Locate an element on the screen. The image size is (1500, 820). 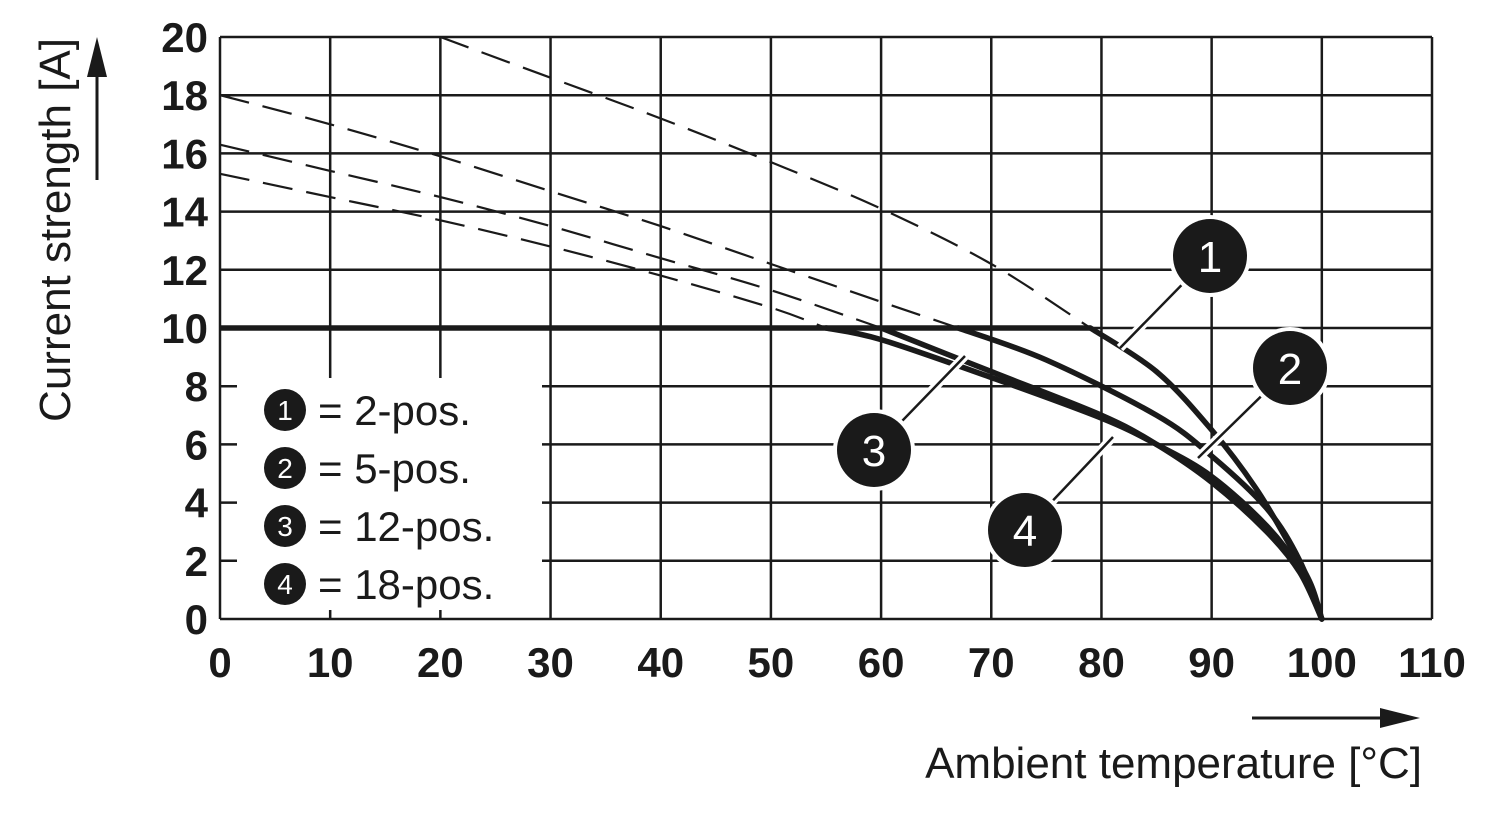
x-tick-label: 0 is located at coordinates (219, 662).